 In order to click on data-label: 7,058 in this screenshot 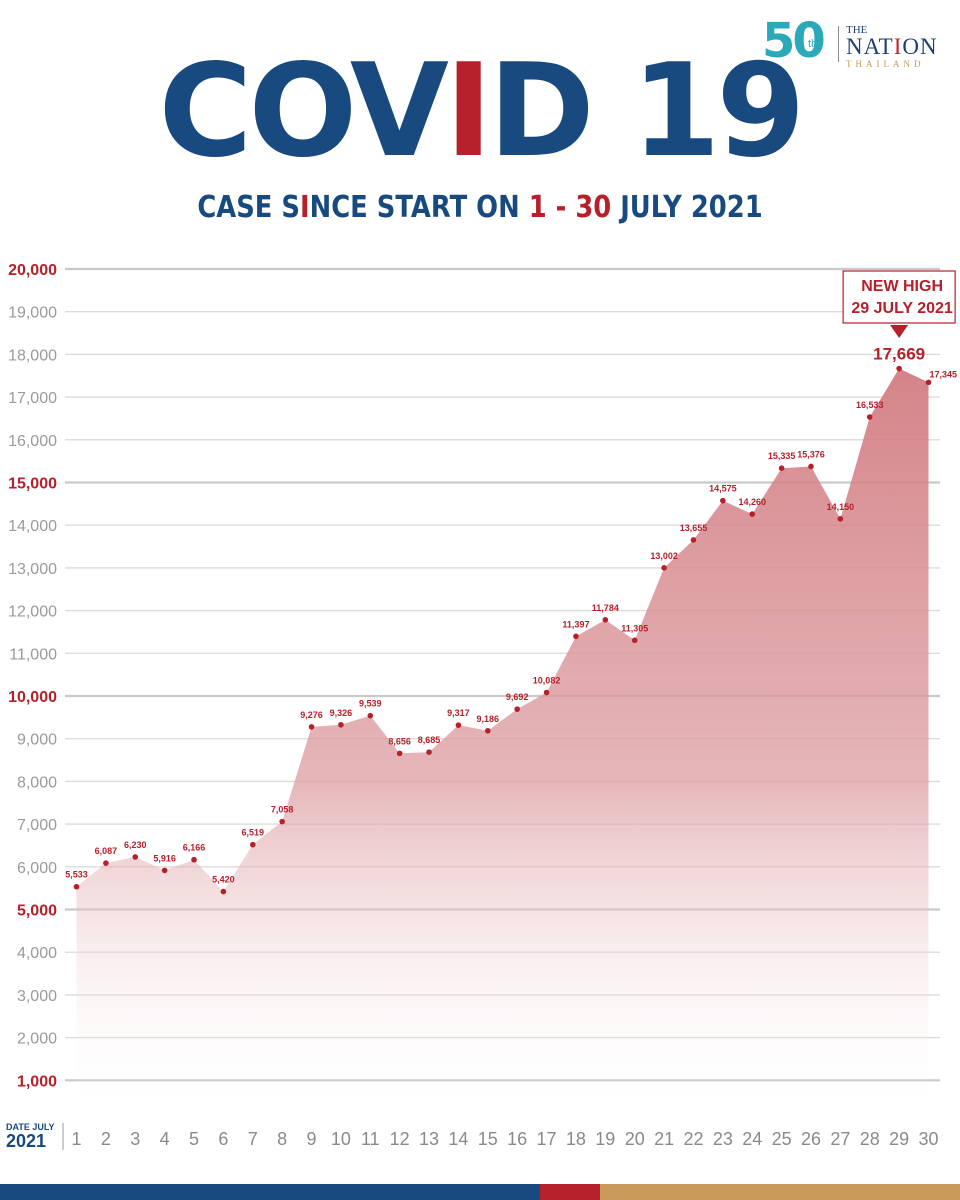, I will do `click(282, 810)`.